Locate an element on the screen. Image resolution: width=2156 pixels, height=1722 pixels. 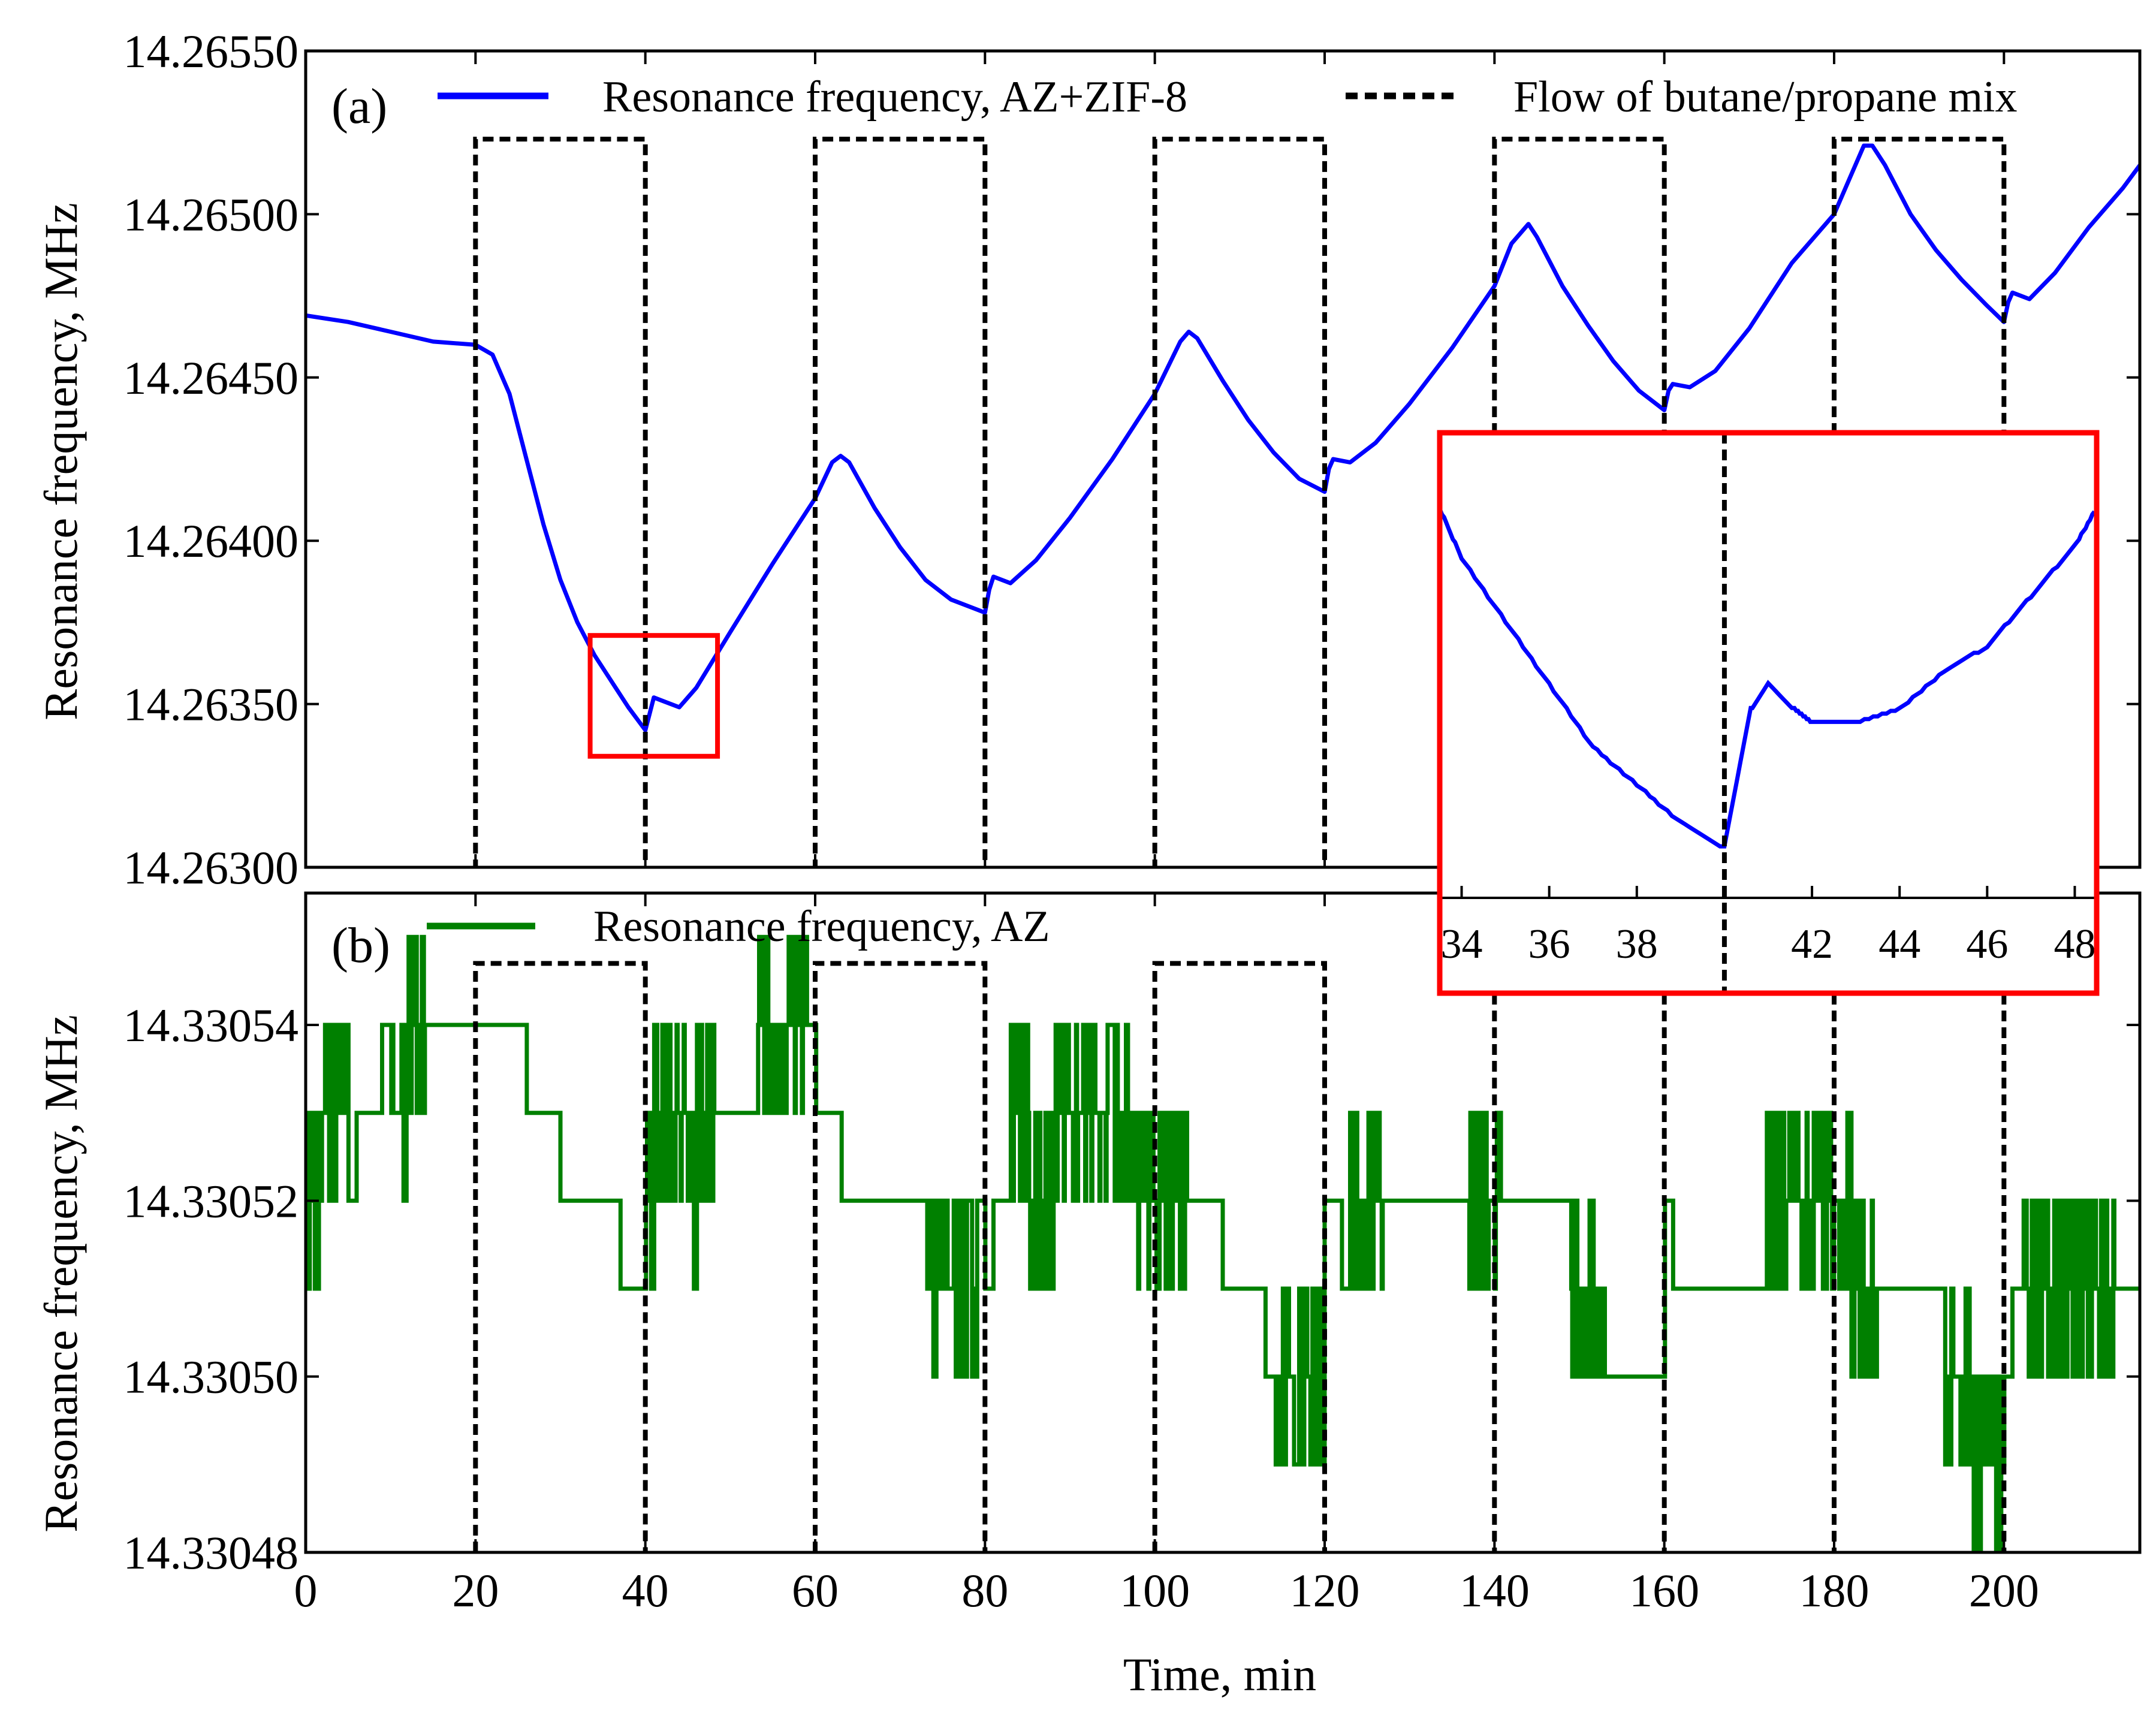
panel-b-xtick-label: 200 is located at coordinates (2004, 1590).